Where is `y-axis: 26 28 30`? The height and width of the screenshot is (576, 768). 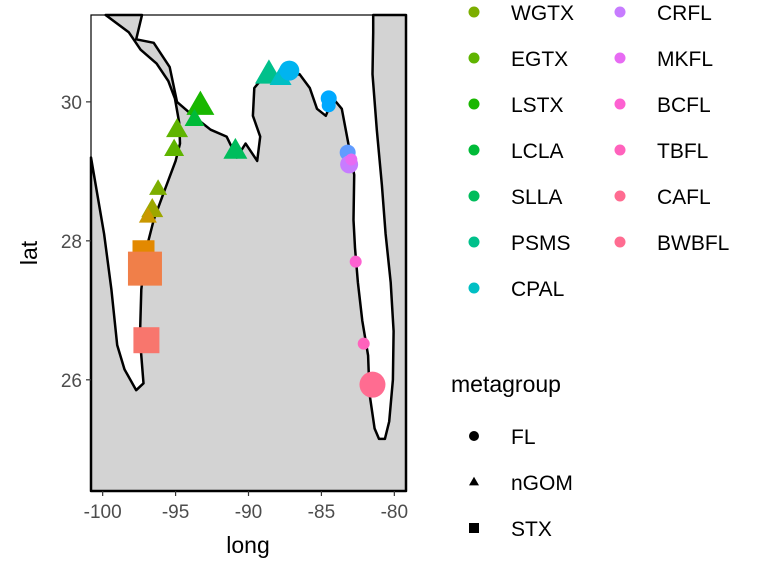
y-axis: 26 28 30 is located at coordinates (76, 242).